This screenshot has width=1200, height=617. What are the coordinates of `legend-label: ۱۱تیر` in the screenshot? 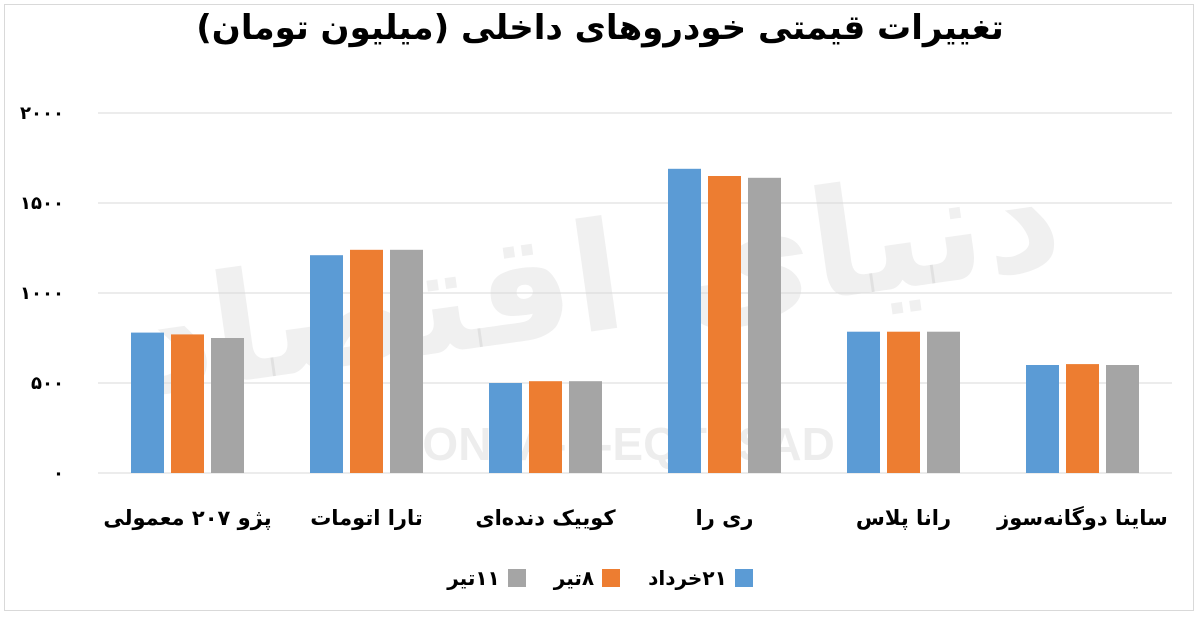 It's located at (473, 578).